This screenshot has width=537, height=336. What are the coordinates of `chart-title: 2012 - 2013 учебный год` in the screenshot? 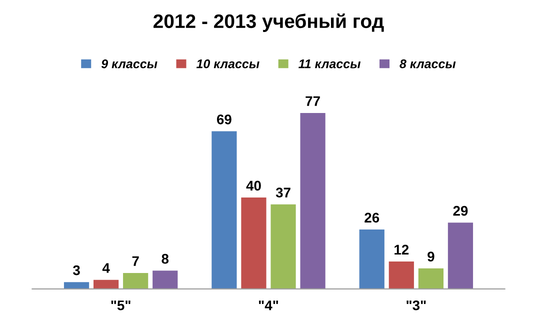 It's located at (269, 22).